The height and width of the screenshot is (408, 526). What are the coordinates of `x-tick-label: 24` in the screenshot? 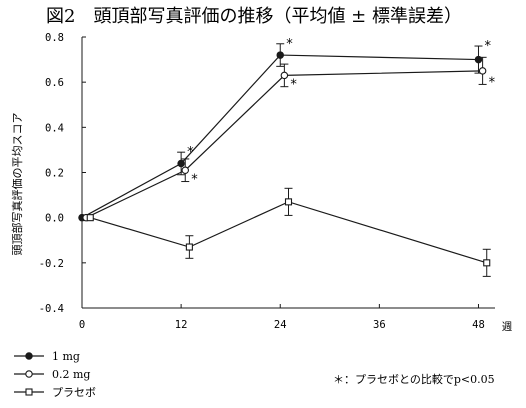 It's located at (280, 325).